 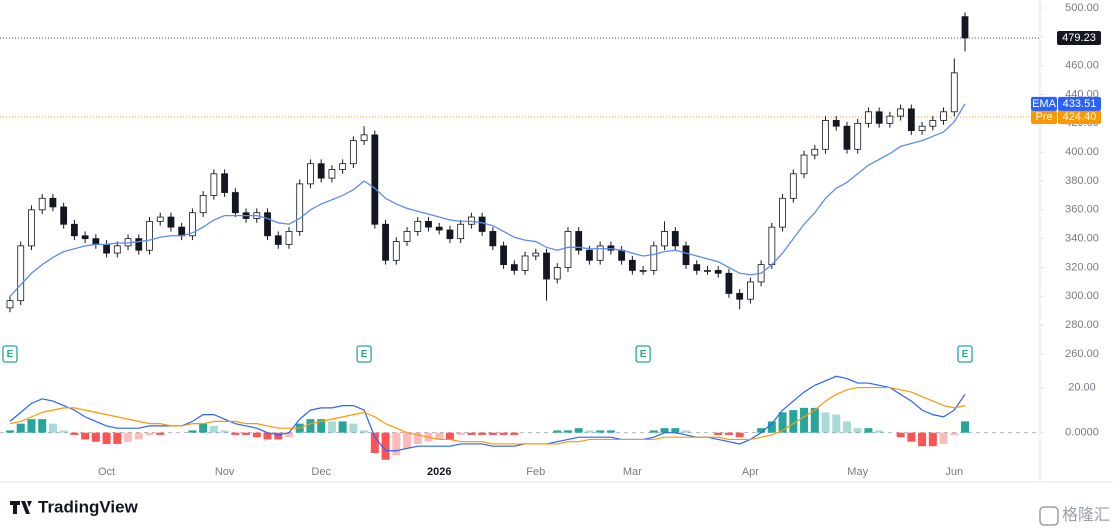 What do you see at coordinates (1082, 387) in the screenshot?
I see `y-tick-label: 20.00` at bounding box center [1082, 387].